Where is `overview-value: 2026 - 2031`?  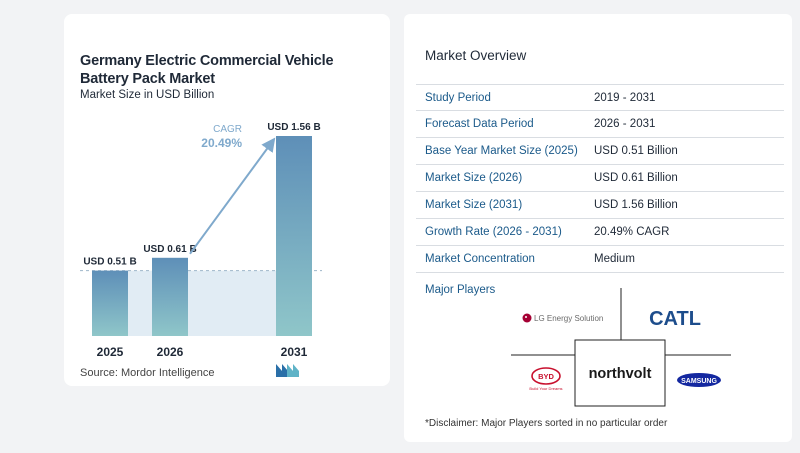
overview-value: 2026 - 2031 is located at coordinates (625, 124).